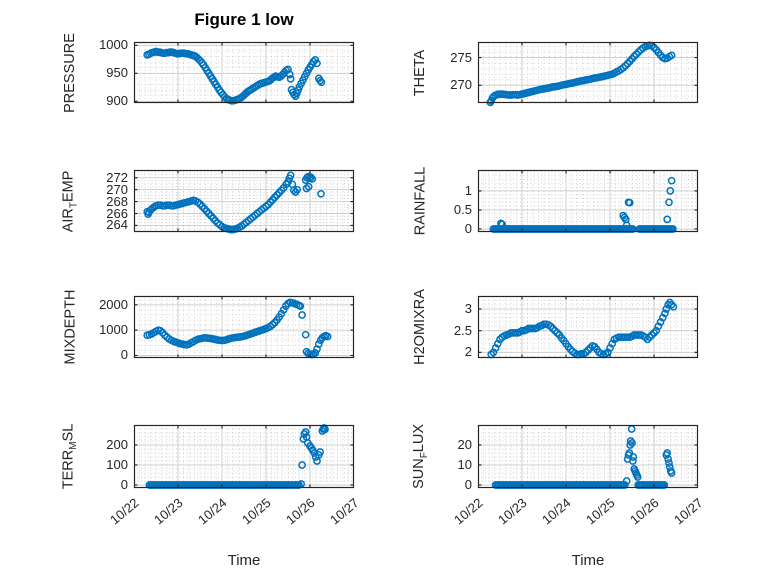 This screenshot has height=583, width=778. I want to click on plot-area-theta, so click(588, 74).